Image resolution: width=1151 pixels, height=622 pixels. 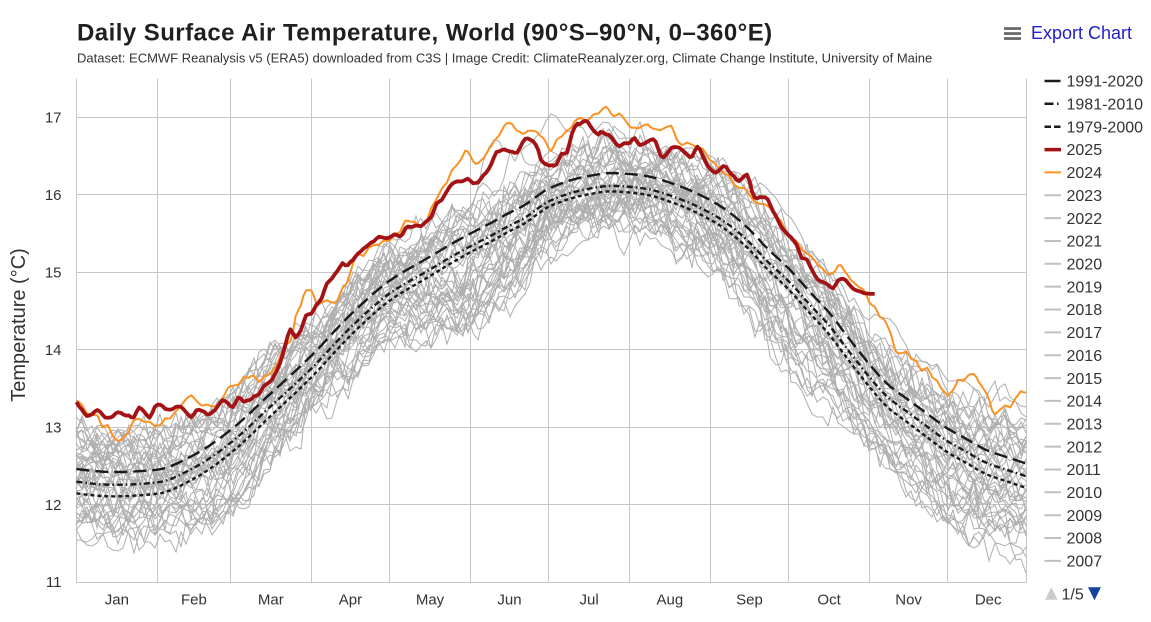 I want to click on svg-text: May, so click(x=430, y=600).